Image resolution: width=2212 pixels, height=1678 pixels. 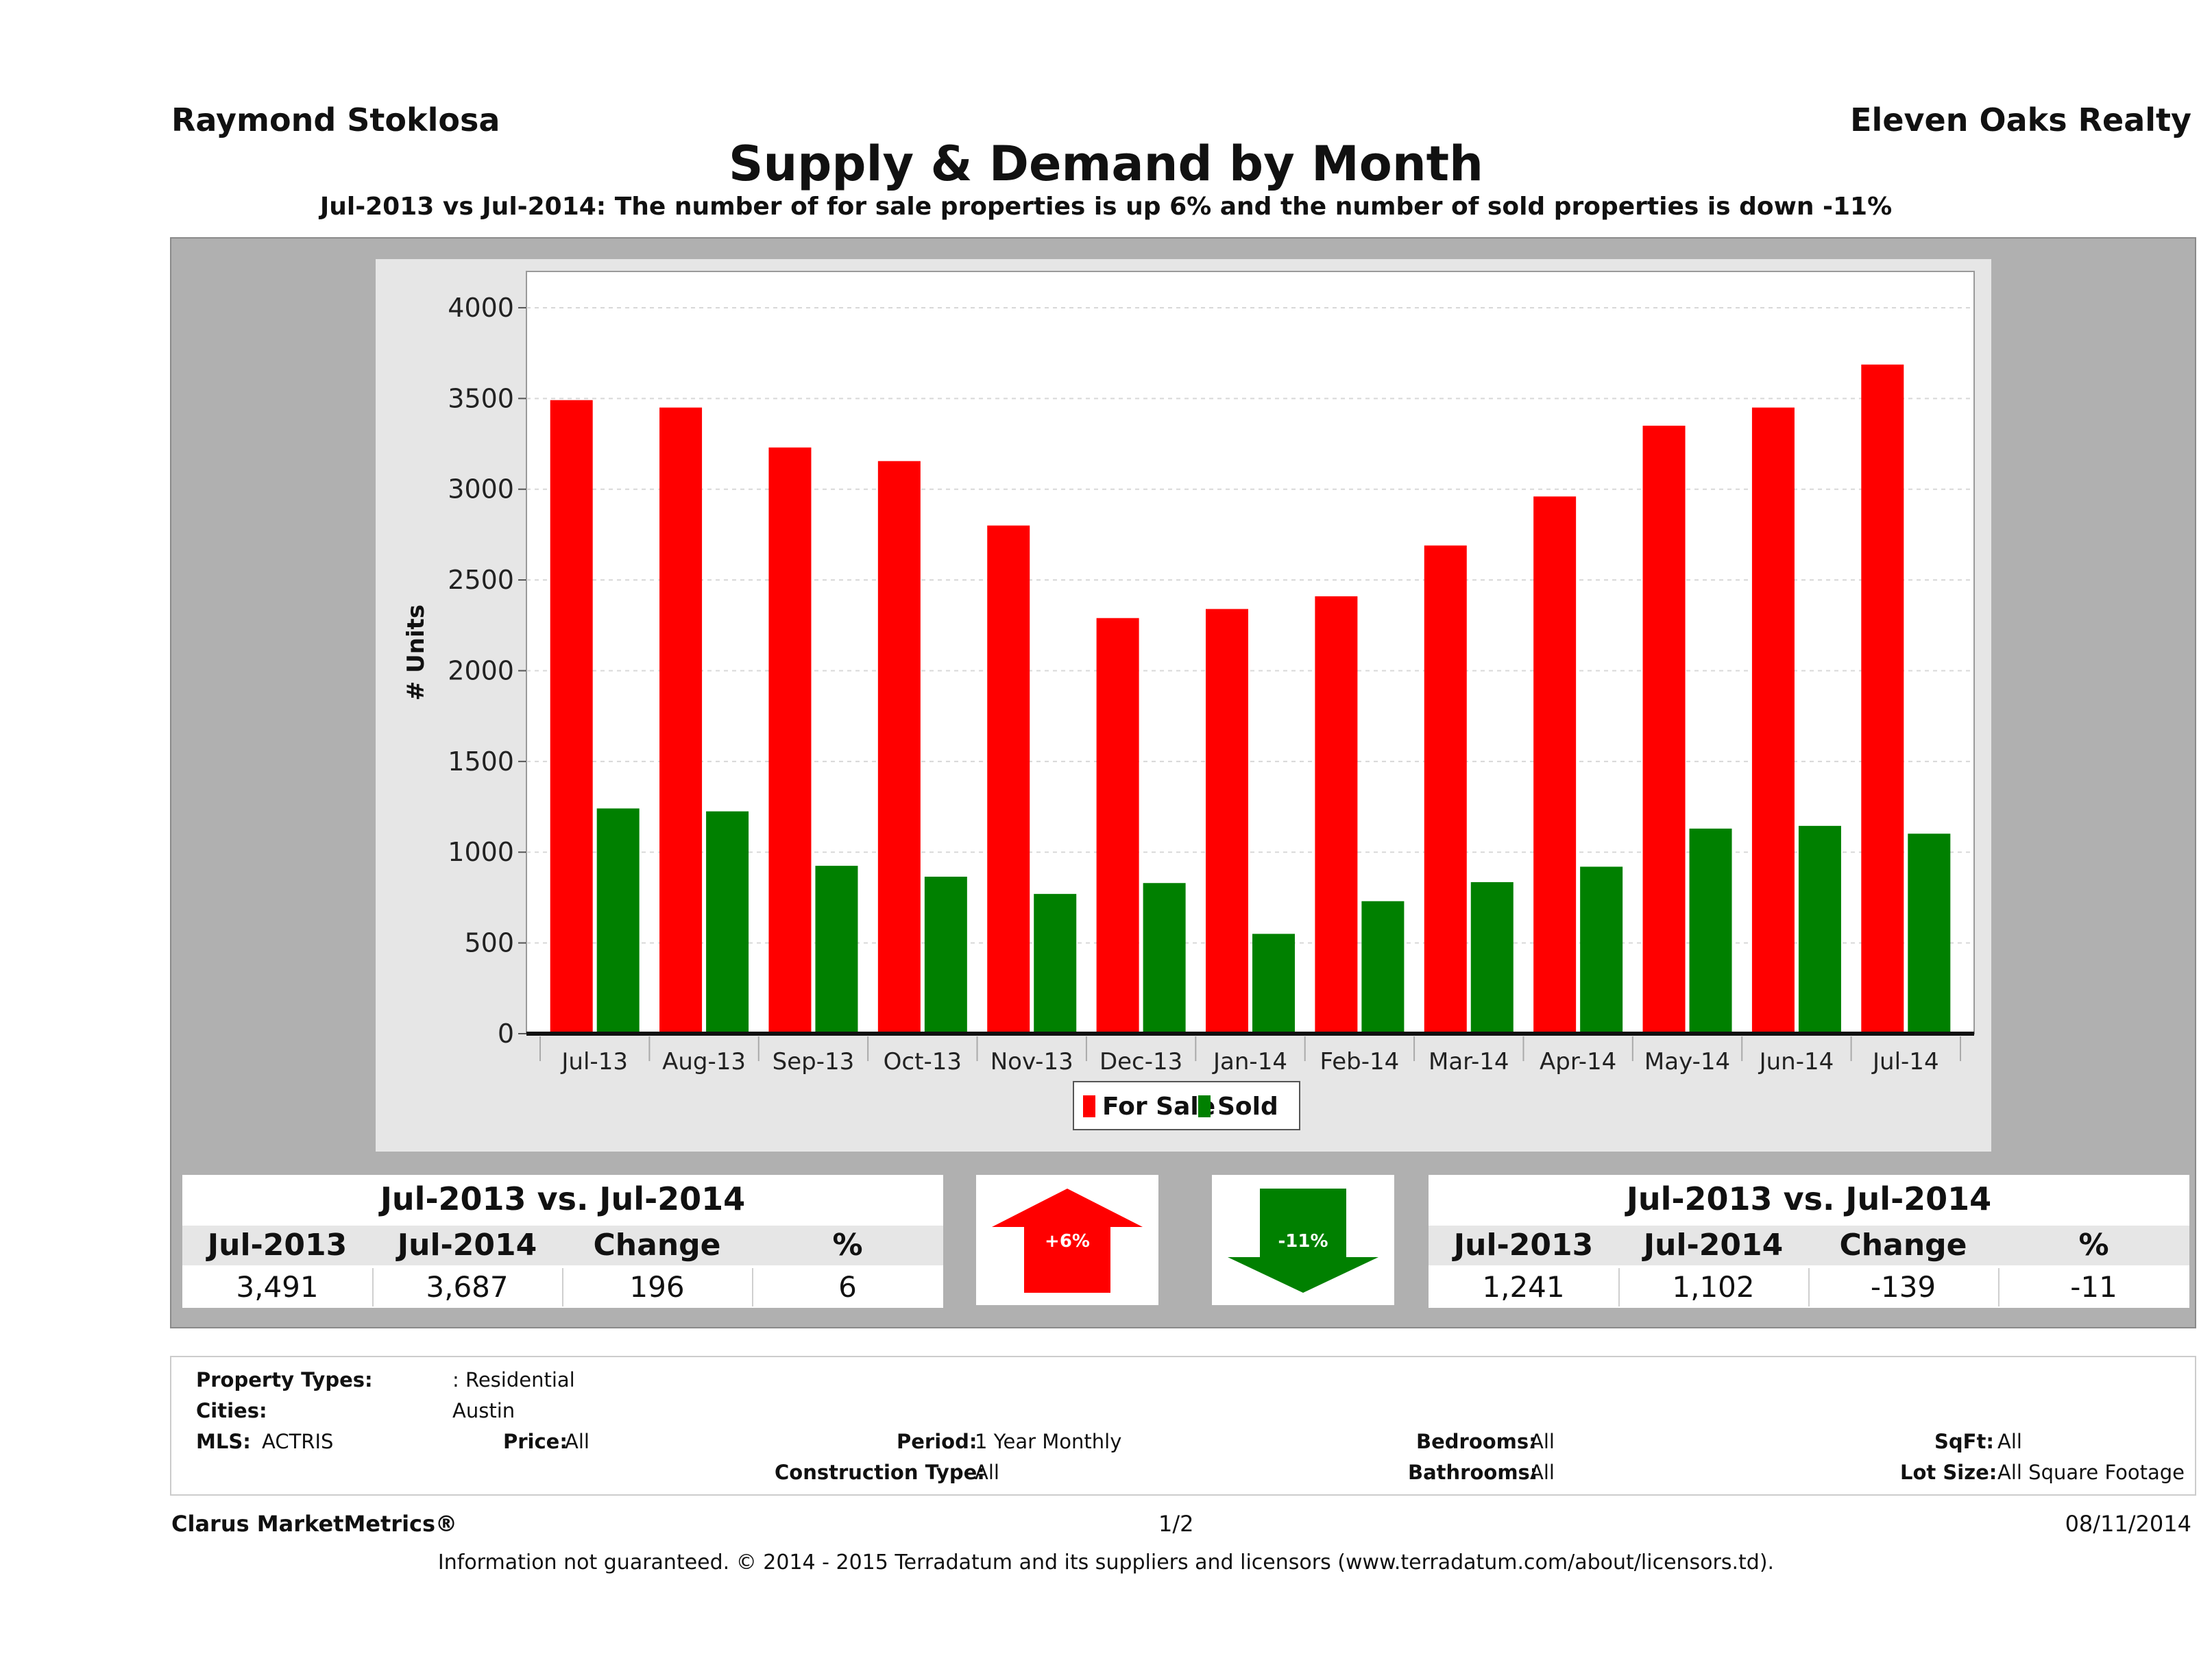 What do you see at coordinates (577, 1441) in the screenshot?
I see `price-value: All` at bounding box center [577, 1441].